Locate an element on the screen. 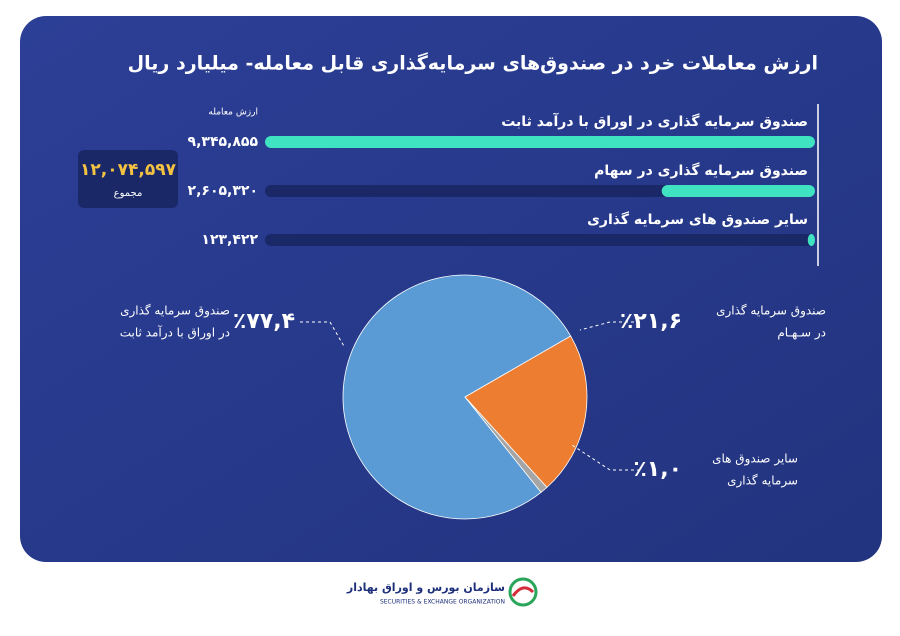  pie-label: سایر صندوق های is located at coordinates (755, 459).